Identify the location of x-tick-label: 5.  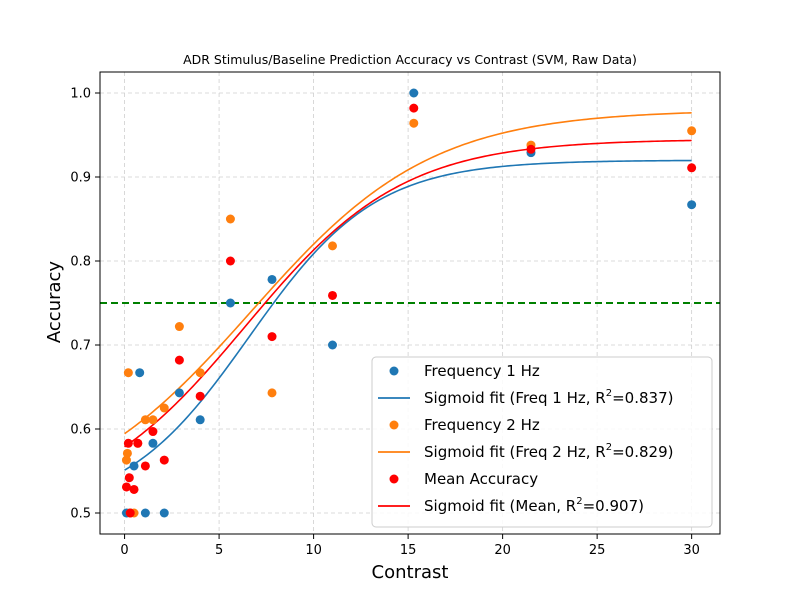
(219, 550).